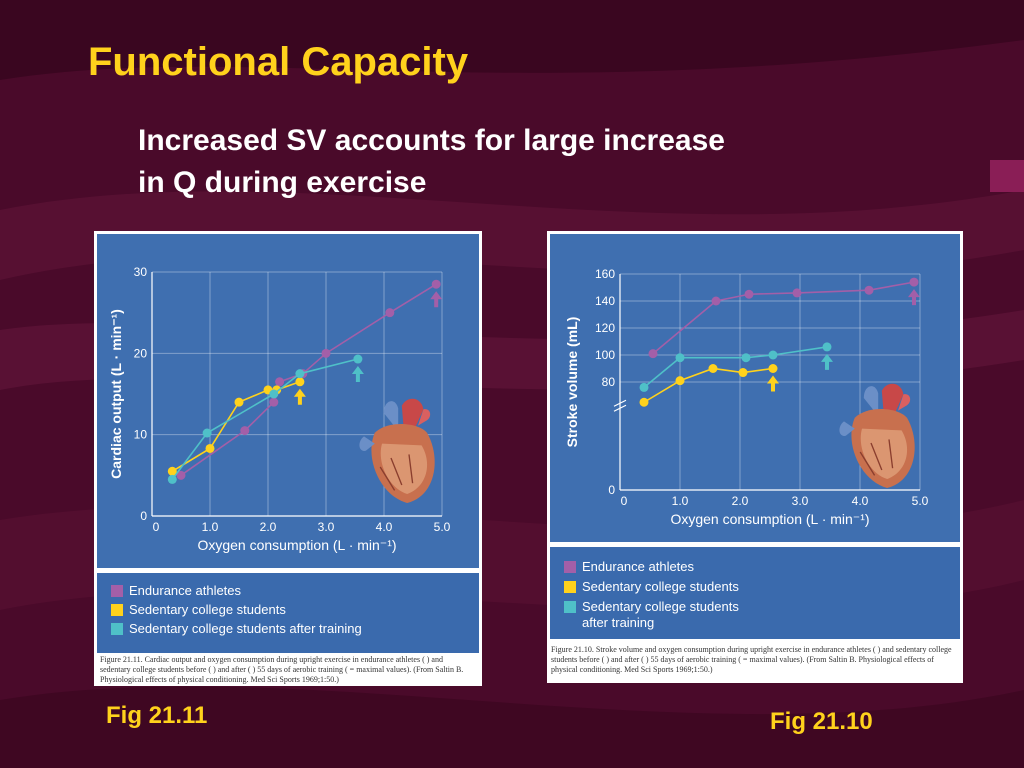 Image resolution: width=1024 pixels, height=768 pixels. I want to click on y-tick-label: 20, so click(141, 353).